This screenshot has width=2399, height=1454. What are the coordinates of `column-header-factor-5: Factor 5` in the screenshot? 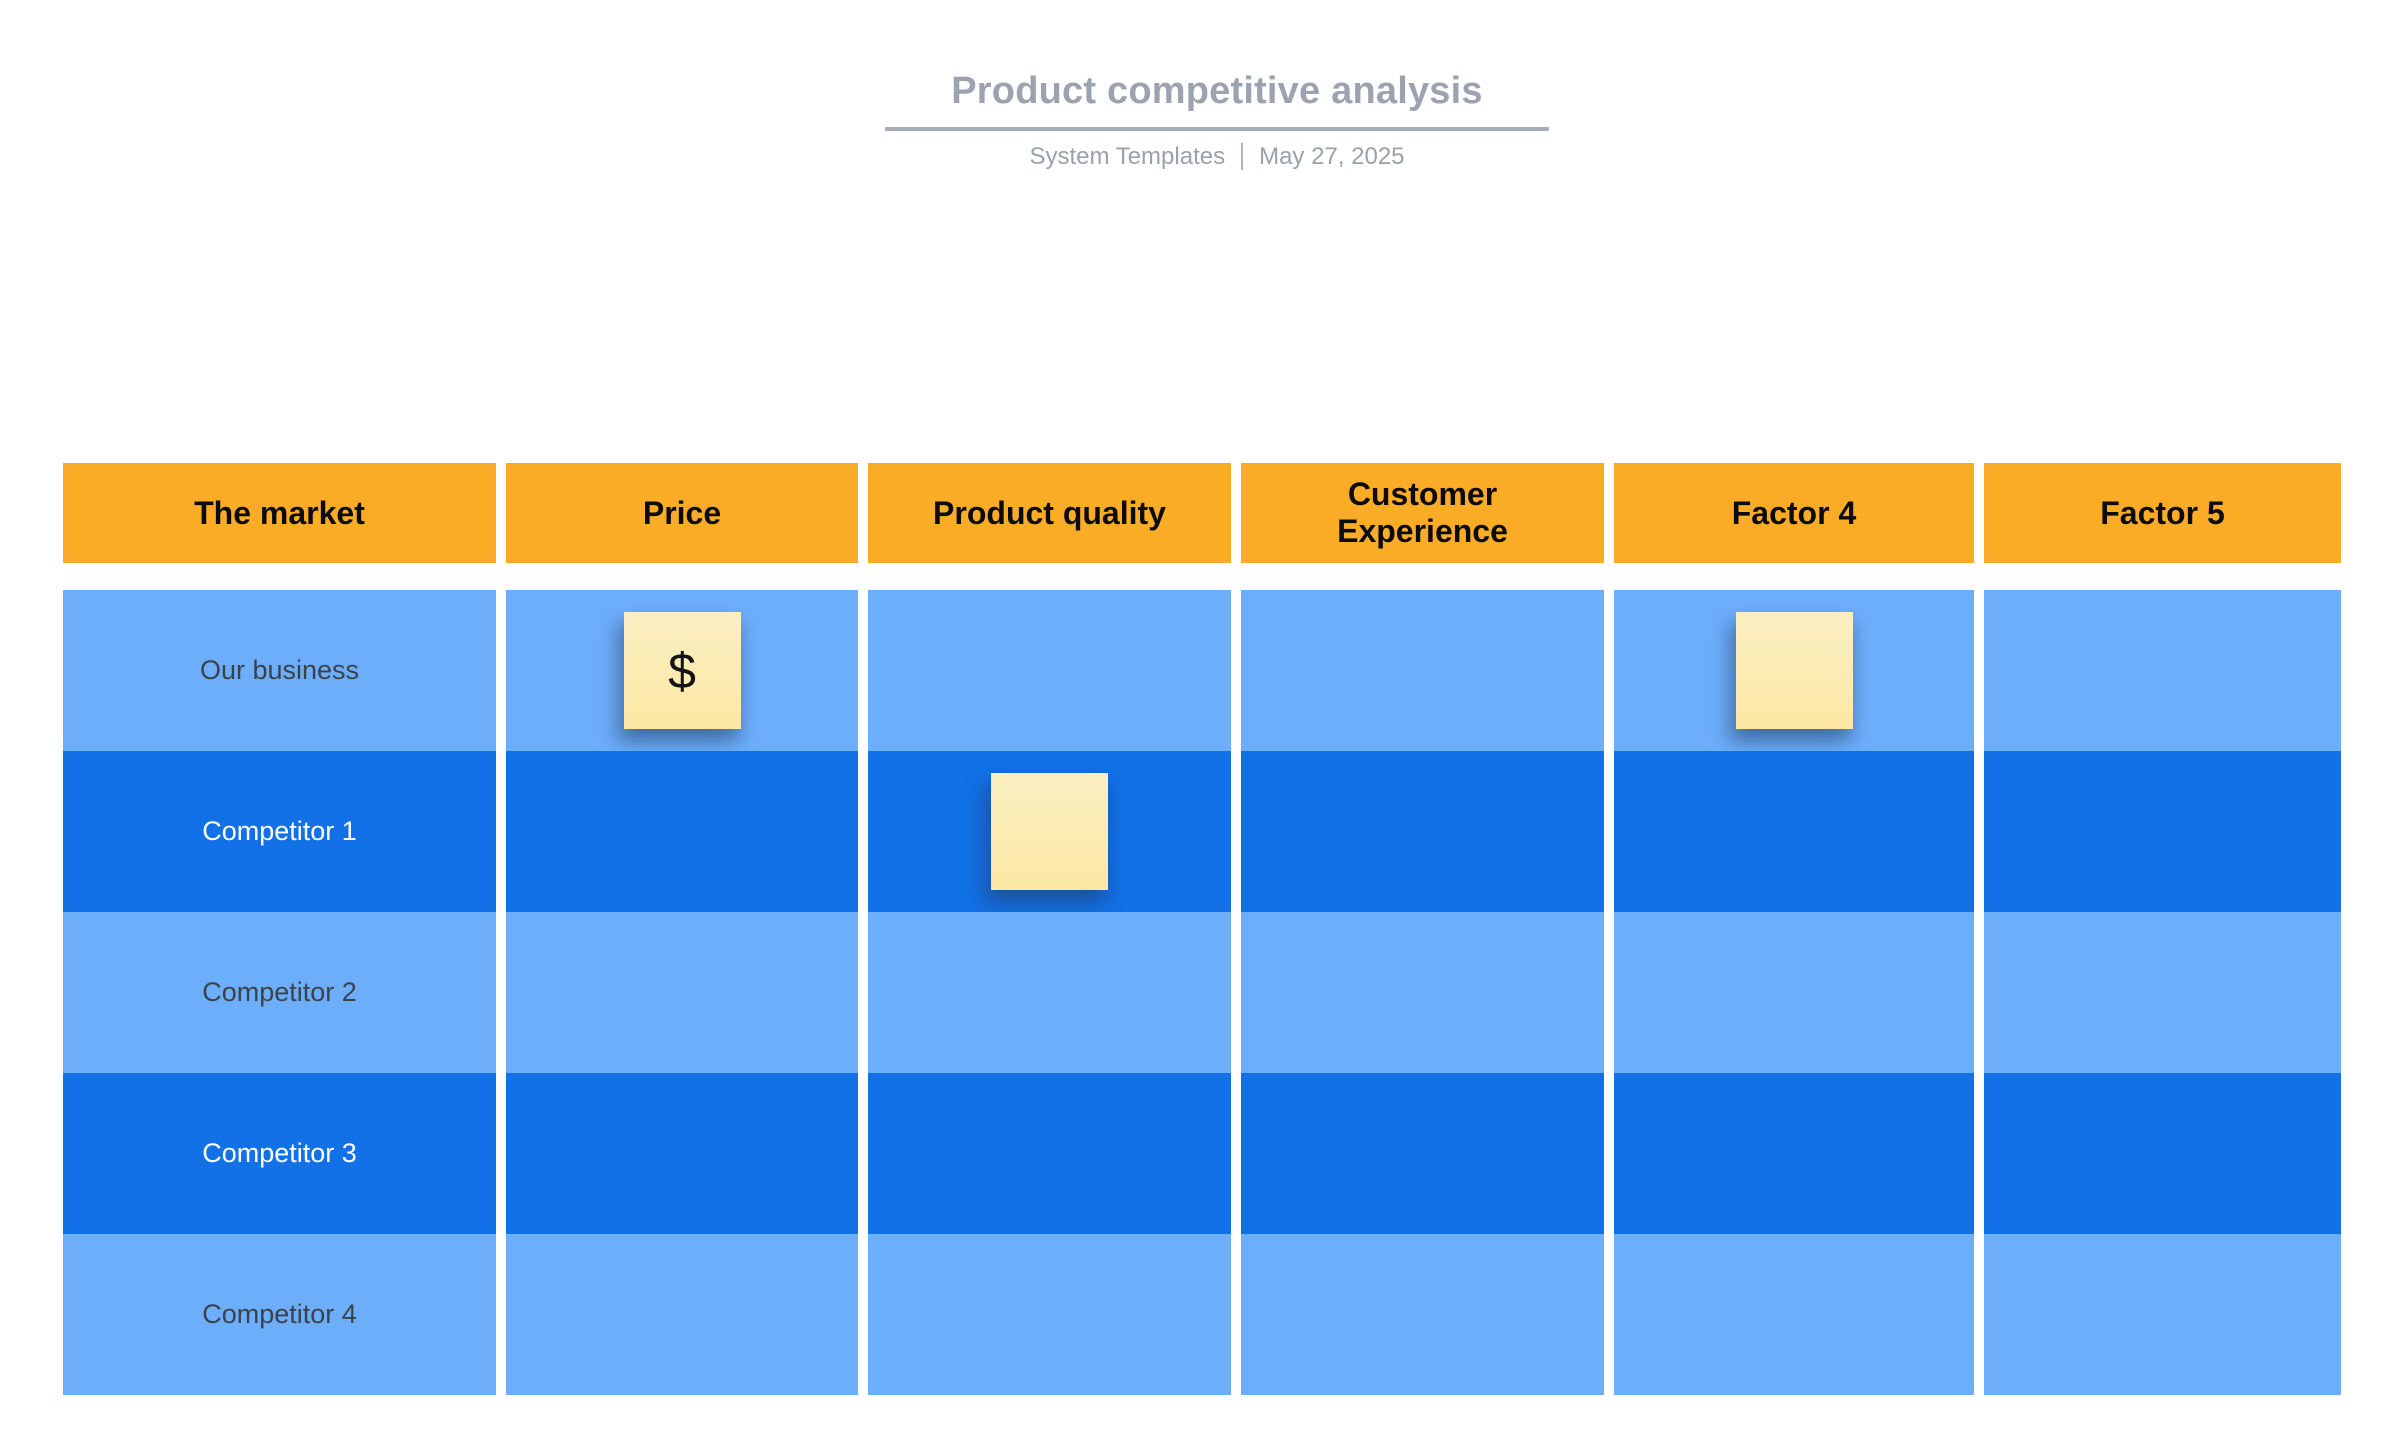 It's located at (2162, 513).